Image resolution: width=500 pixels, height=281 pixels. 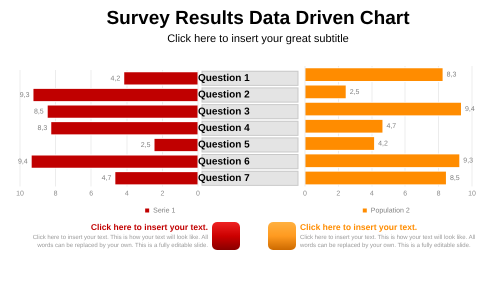 What do you see at coordinates (258, 39) in the screenshot?
I see `text: Click here to insert your great subtitle` at bounding box center [258, 39].